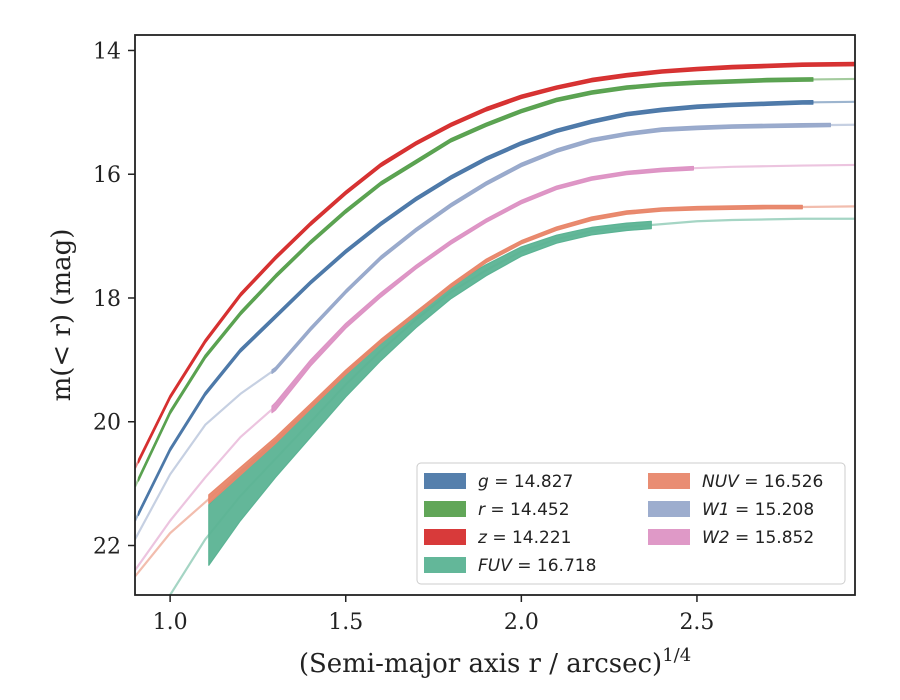 The height and width of the screenshot is (700, 900). What do you see at coordinates (445, 509) in the screenshot?
I see `legend-swatch-r` at bounding box center [445, 509].